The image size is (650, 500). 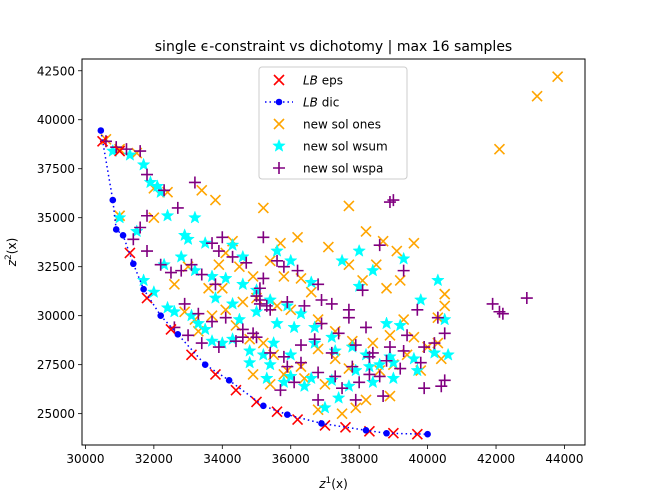 I want to click on y-tick-label: 30000, so click(x=56, y=316).